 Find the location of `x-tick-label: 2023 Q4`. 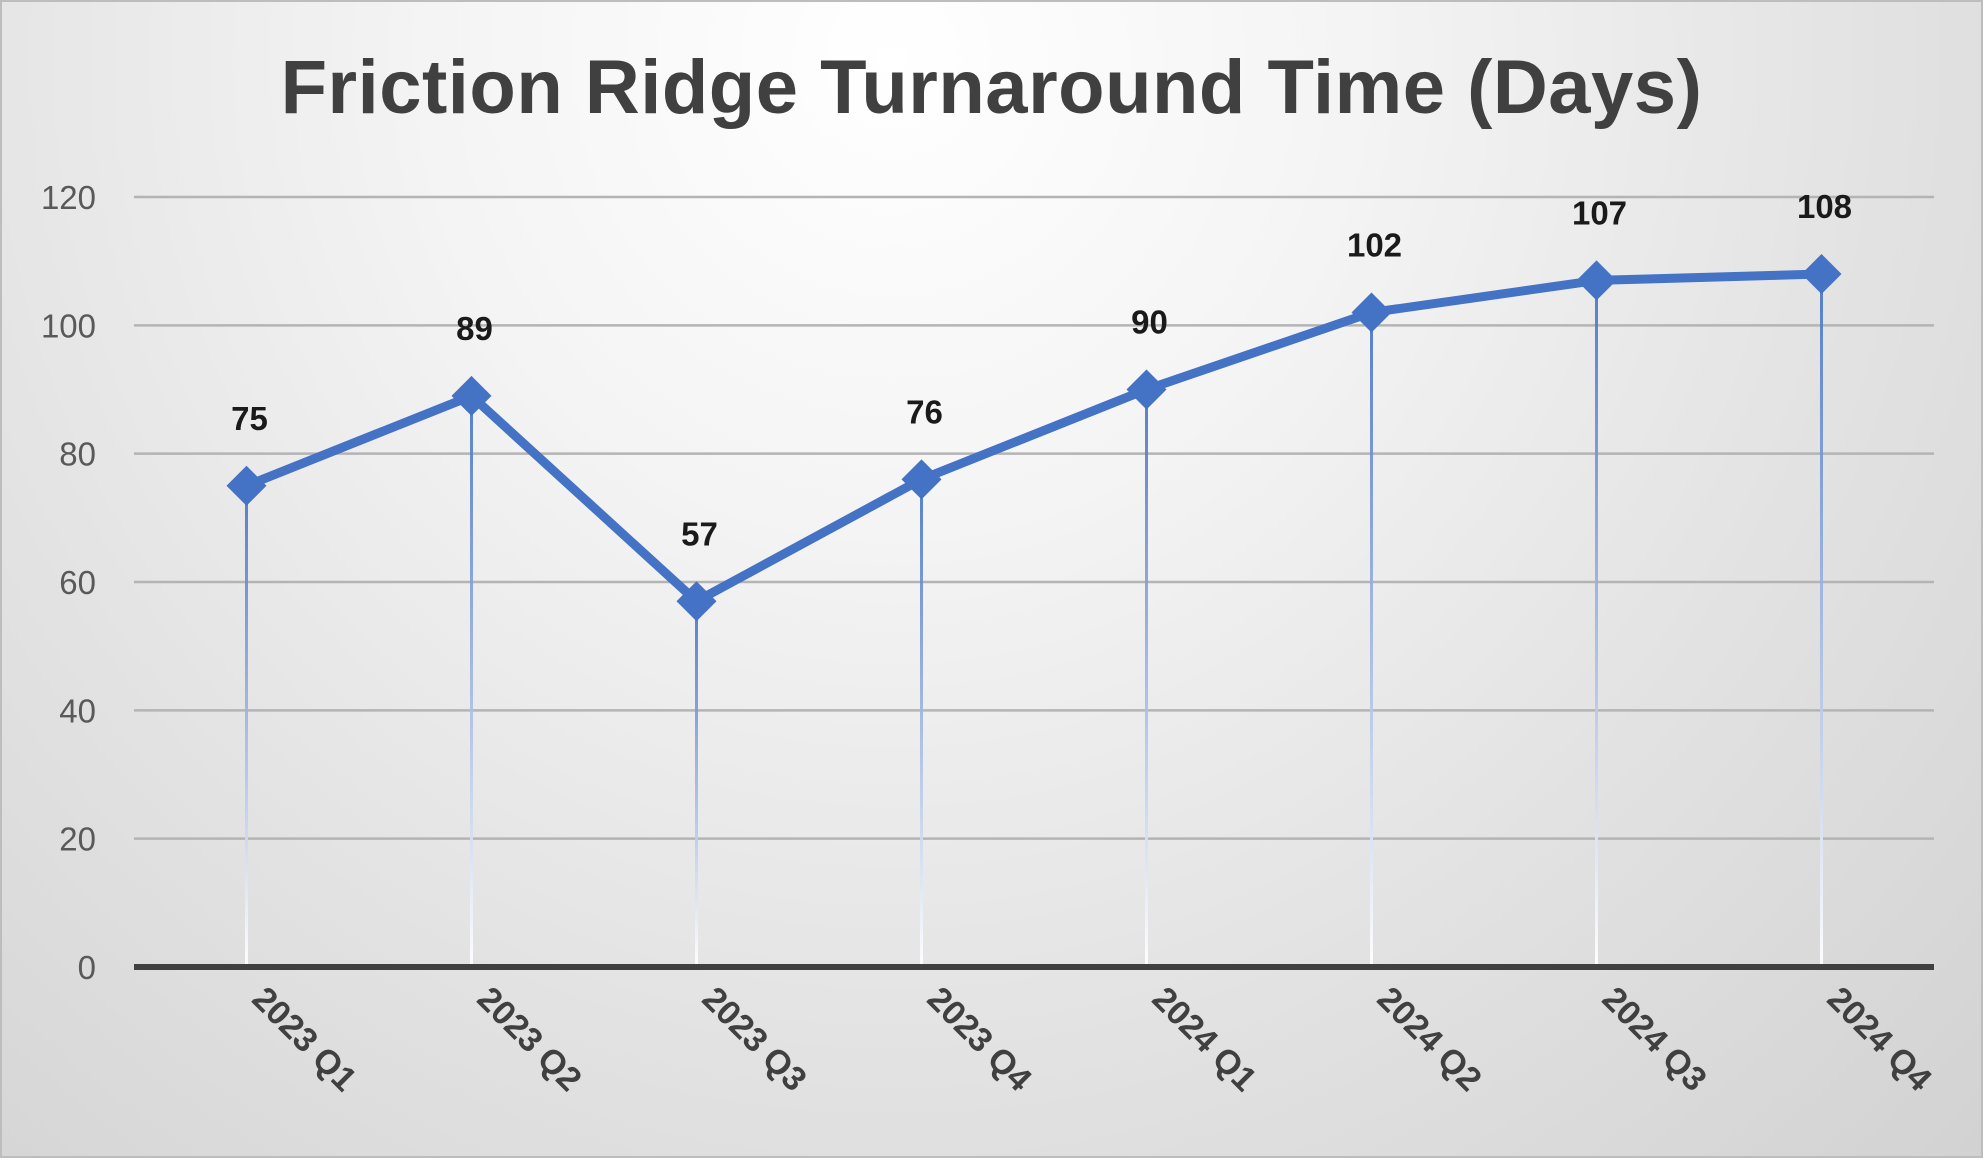

x-tick-label: 2023 Q4 is located at coordinates (979, 1039).